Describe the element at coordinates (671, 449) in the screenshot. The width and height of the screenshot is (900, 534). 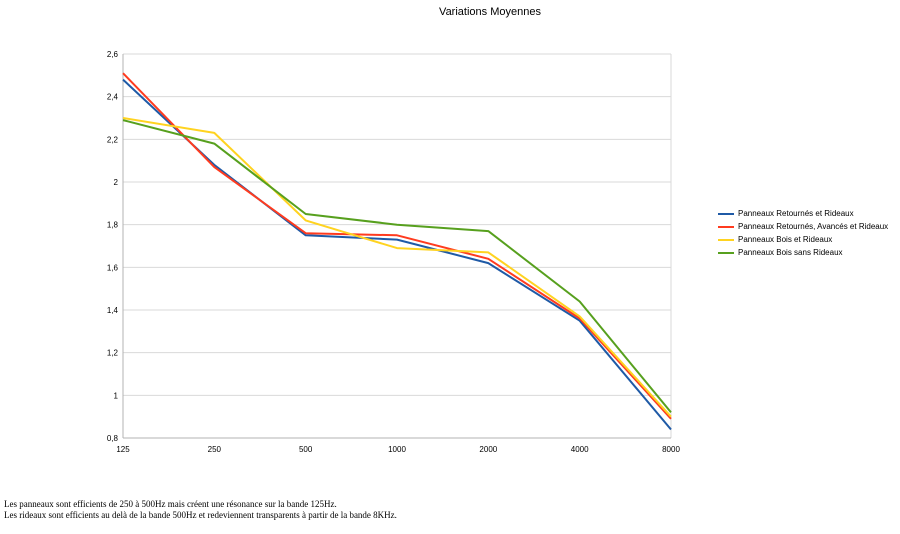
I see `x-tick-label: 8000` at that location.